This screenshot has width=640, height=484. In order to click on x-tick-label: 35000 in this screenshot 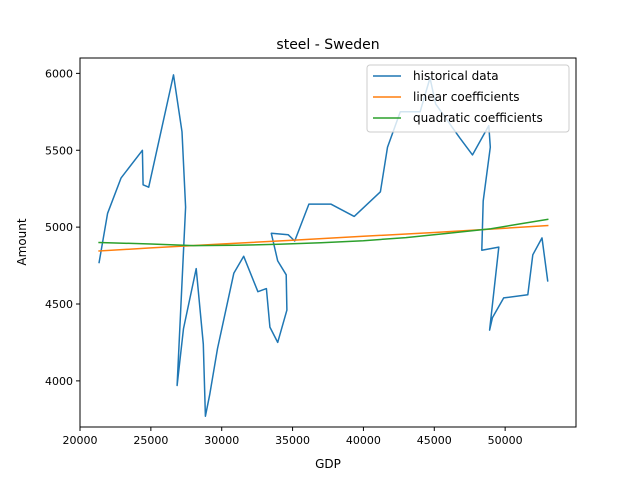, I will do `click(292, 440)`.